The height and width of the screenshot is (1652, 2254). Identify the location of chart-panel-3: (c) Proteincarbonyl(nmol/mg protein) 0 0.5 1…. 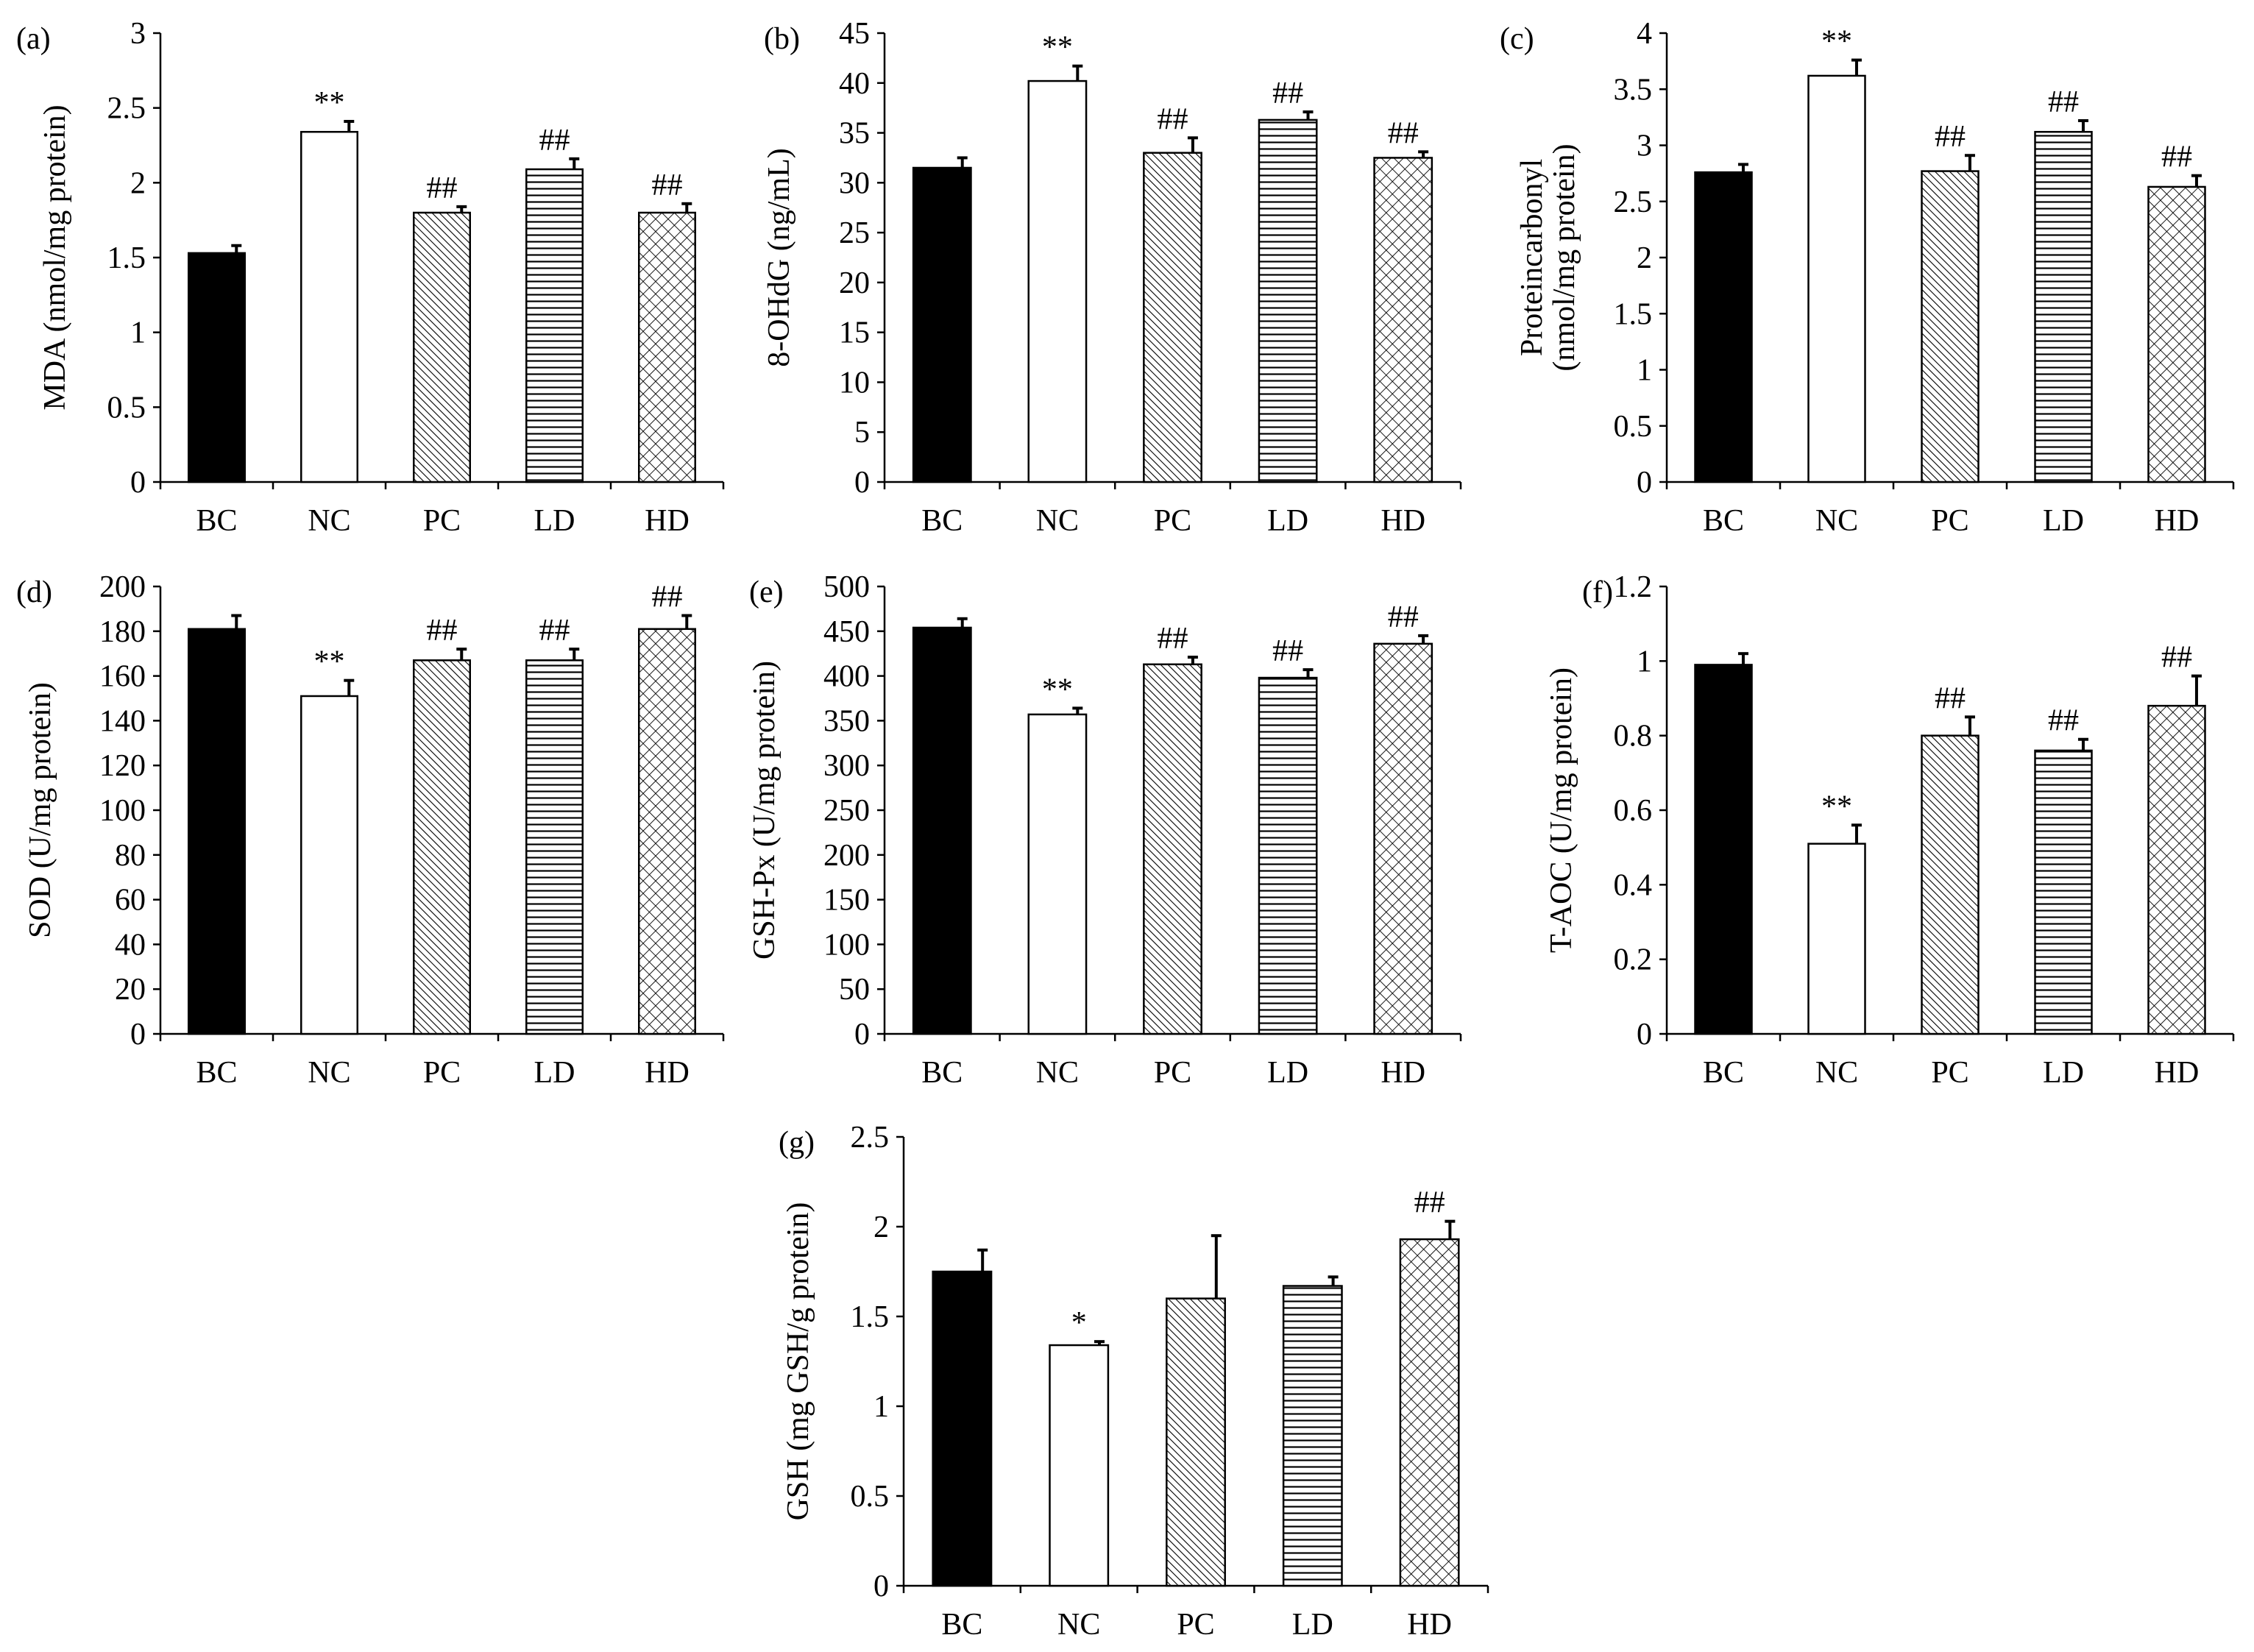
(1867, 277).